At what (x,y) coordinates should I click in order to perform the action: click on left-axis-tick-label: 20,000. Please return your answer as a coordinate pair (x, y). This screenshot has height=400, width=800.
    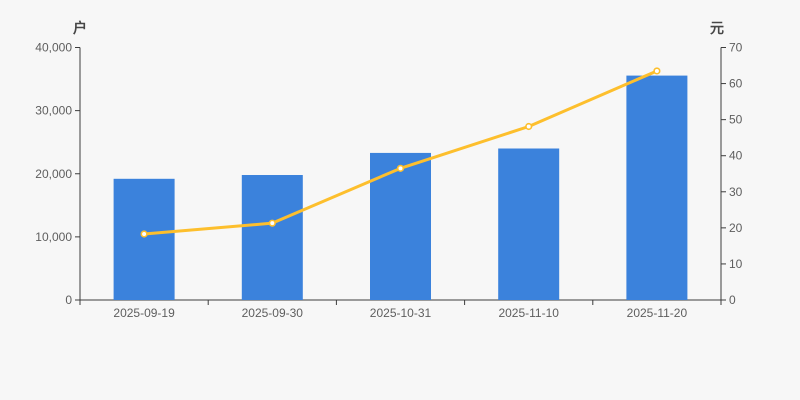
    Looking at the image, I should click on (53, 174).